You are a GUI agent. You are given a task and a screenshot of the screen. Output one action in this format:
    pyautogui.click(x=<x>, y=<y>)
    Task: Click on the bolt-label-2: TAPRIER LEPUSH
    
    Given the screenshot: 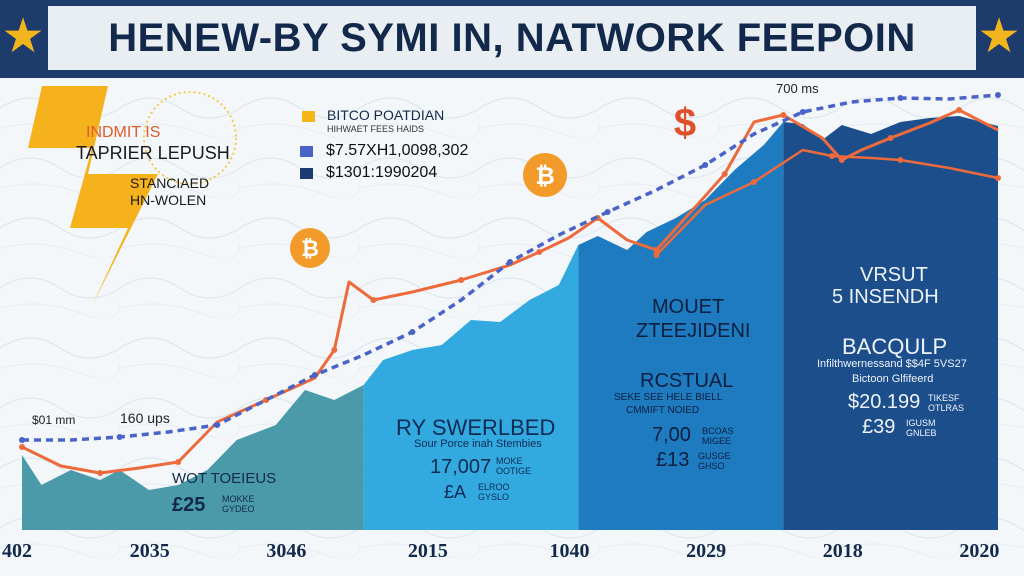 What is the action you would take?
    pyautogui.click(x=153, y=153)
    